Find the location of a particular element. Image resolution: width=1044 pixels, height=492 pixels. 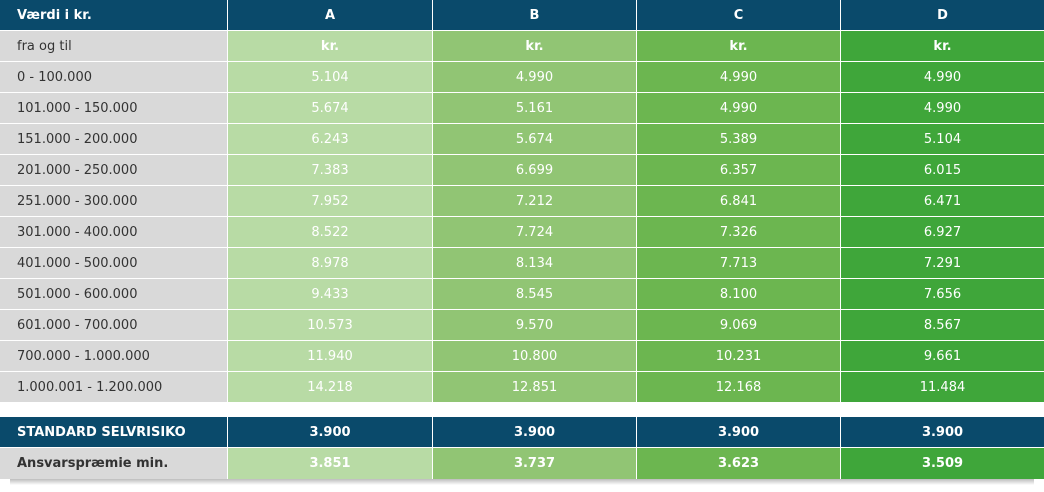

price-cell: 9.570 is located at coordinates (535, 325).